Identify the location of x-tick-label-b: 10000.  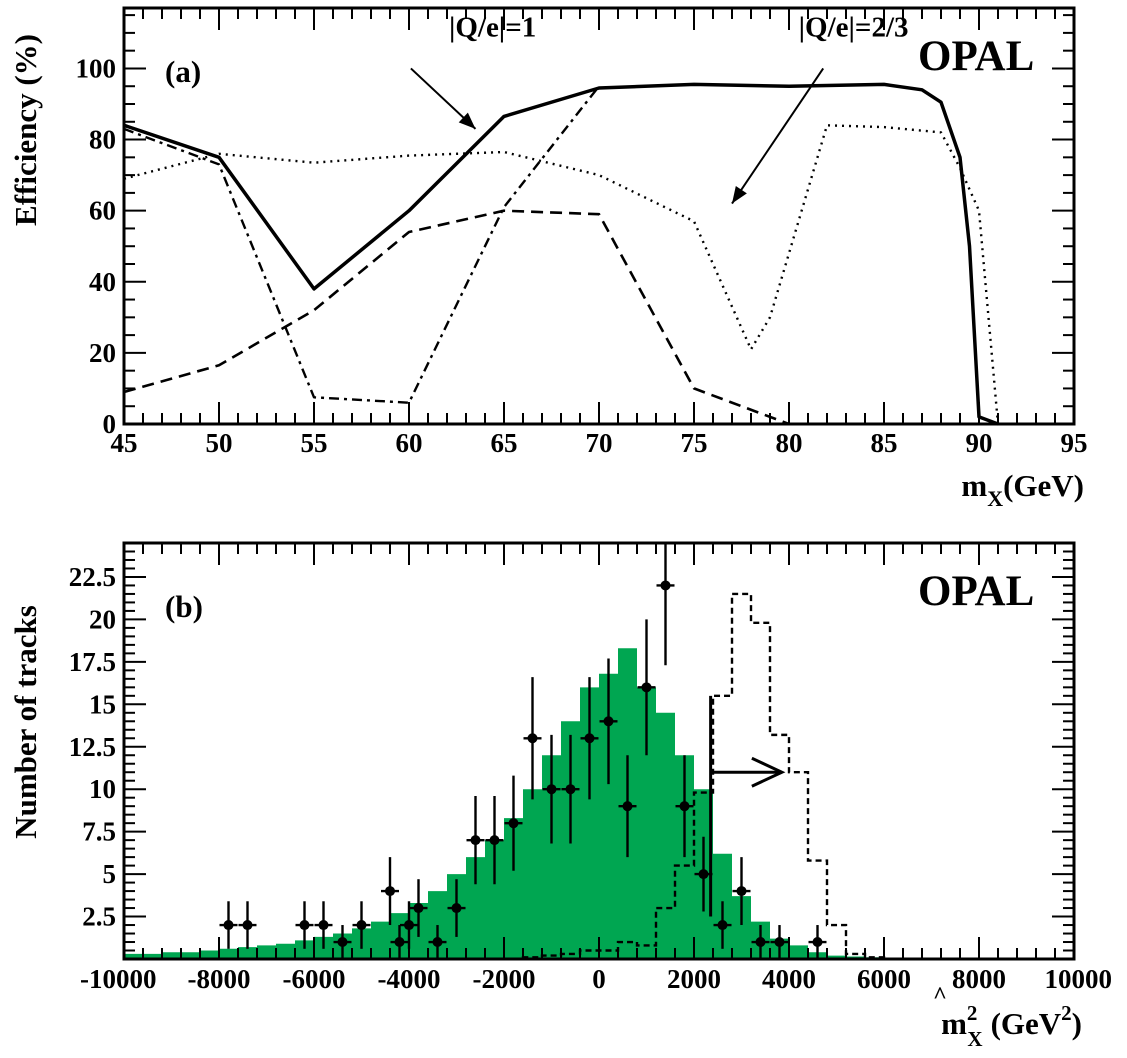
(1079, 979).